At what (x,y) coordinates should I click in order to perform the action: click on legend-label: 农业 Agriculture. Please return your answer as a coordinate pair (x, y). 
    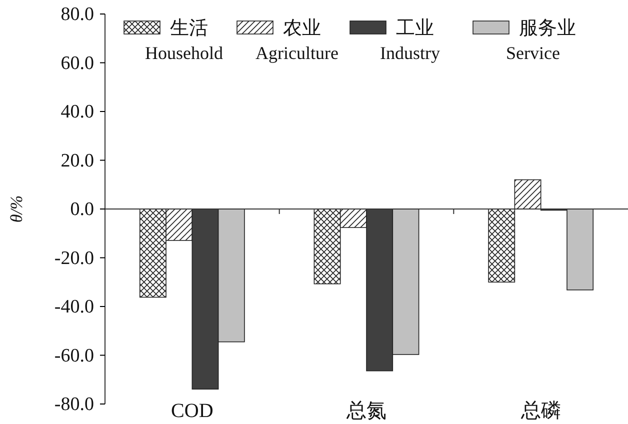
    Looking at the image, I should click on (297, 40).